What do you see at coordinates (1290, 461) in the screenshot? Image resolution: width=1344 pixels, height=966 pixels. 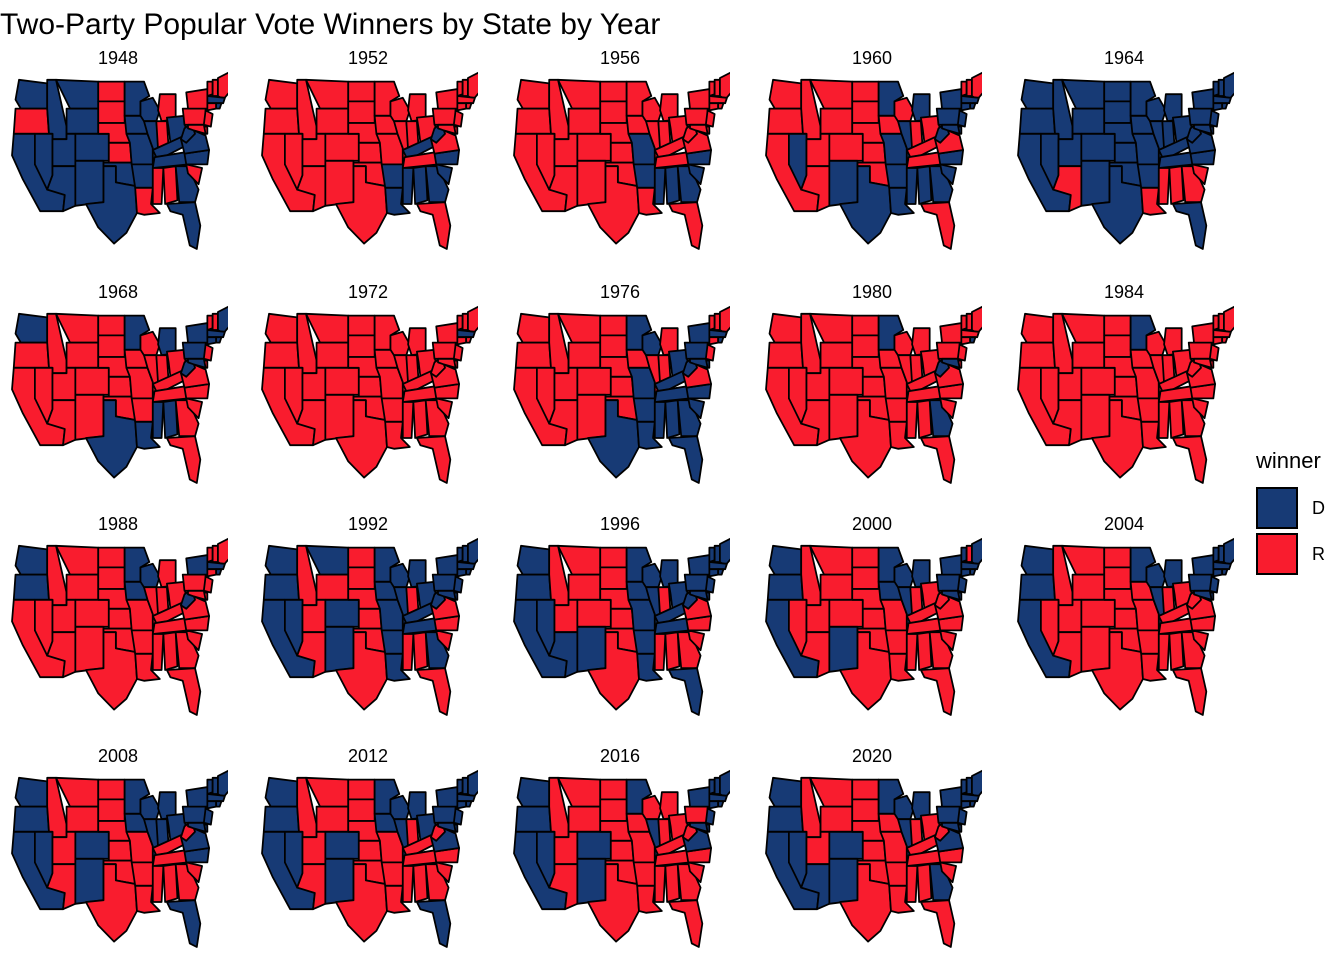 I see `legend-title: winner` at bounding box center [1290, 461].